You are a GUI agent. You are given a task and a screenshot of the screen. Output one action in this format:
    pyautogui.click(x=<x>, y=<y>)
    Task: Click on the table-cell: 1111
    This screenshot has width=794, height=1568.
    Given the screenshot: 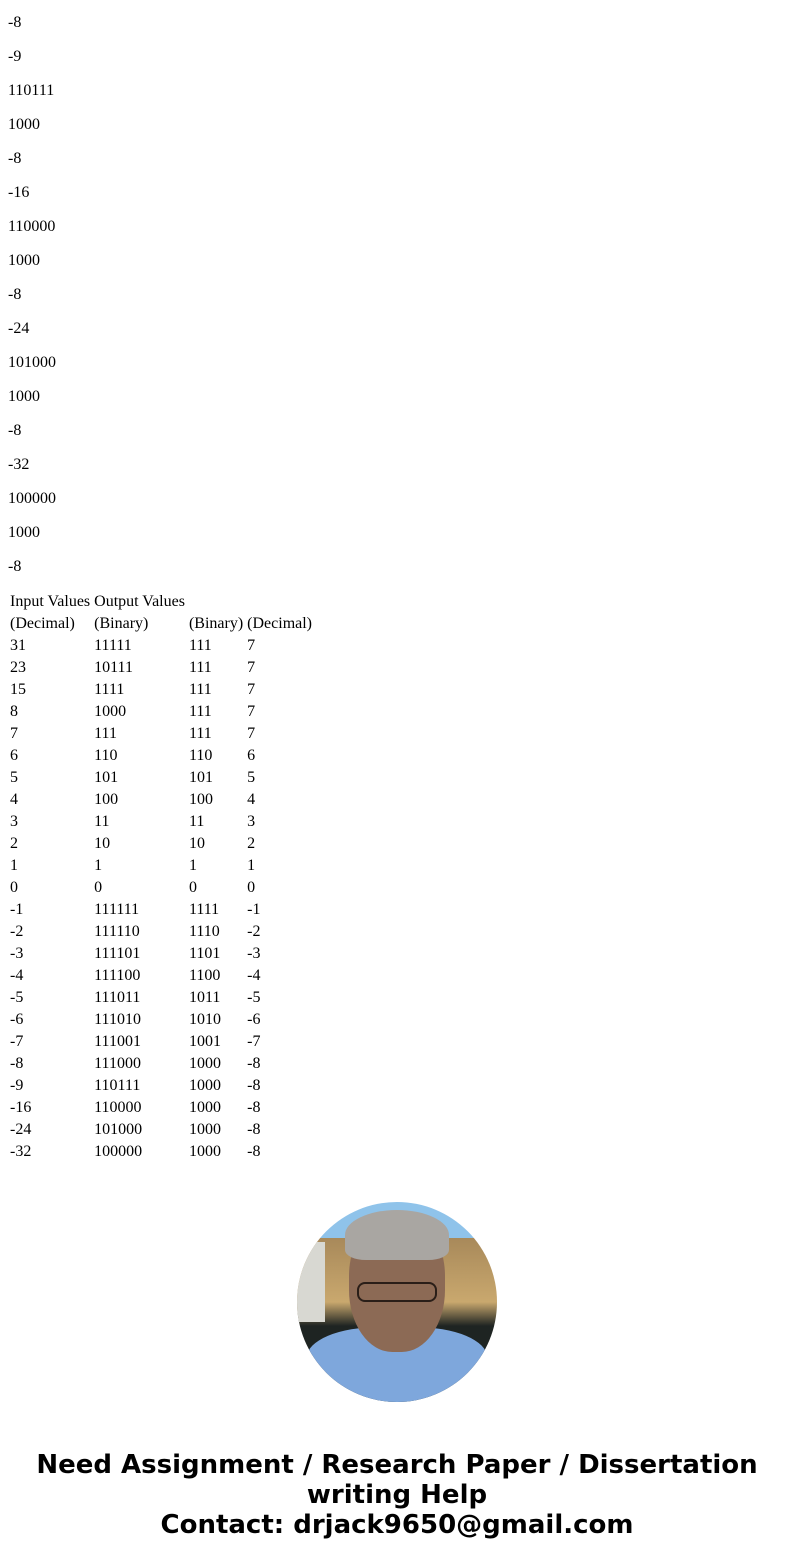 What is the action you would take?
    pyautogui.click(x=109, y=689)
    